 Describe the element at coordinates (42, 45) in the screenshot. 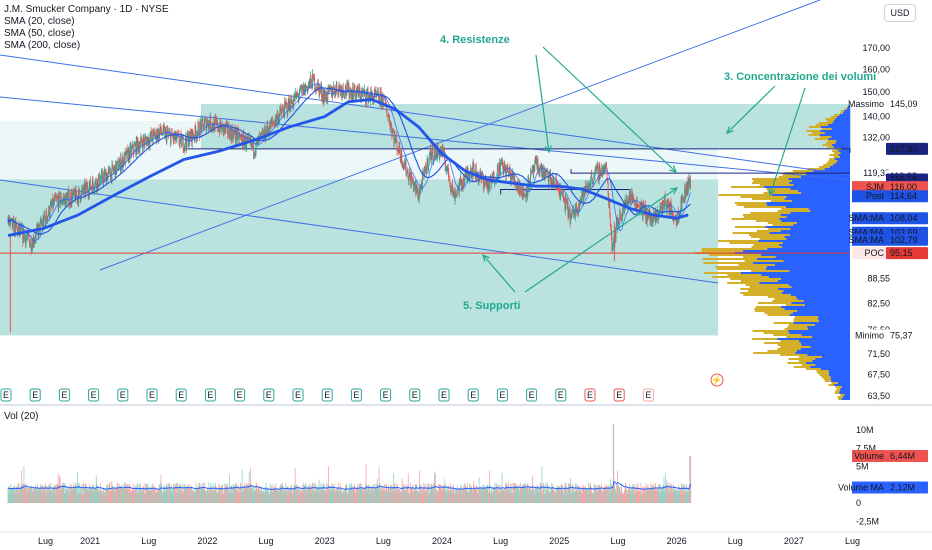

I see `legend-sma200: SMA (200, close)` at that location.